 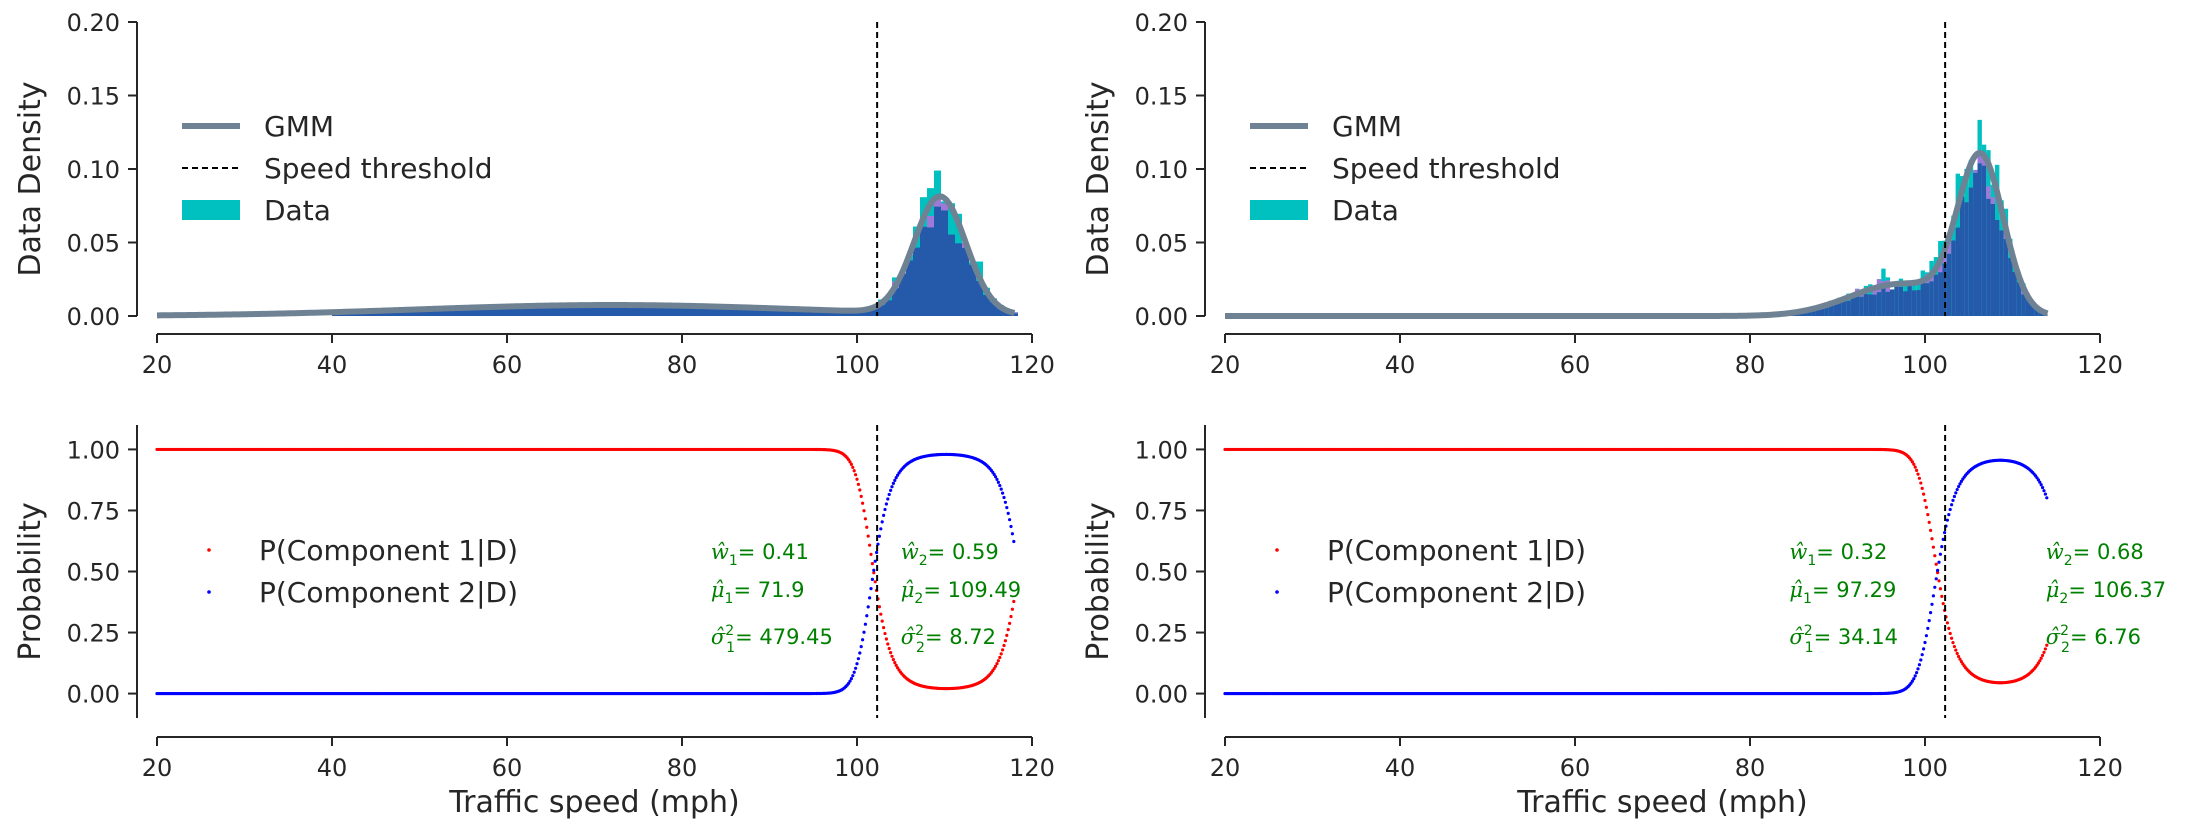 I want to click on y-tick-label: 0.05, so click(x=1161, y=244).